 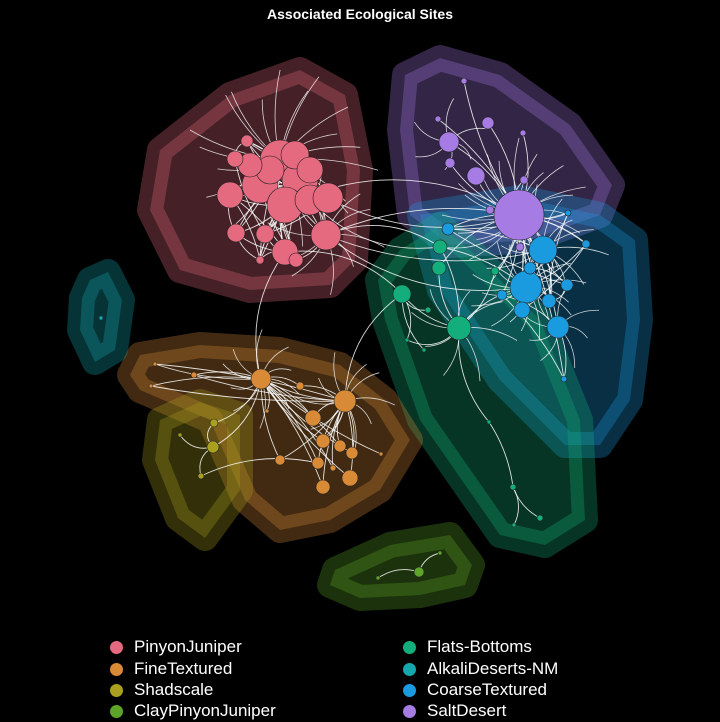 I want to click on legend-dot-claypinyonjuniper, so click(x=116, y=711).